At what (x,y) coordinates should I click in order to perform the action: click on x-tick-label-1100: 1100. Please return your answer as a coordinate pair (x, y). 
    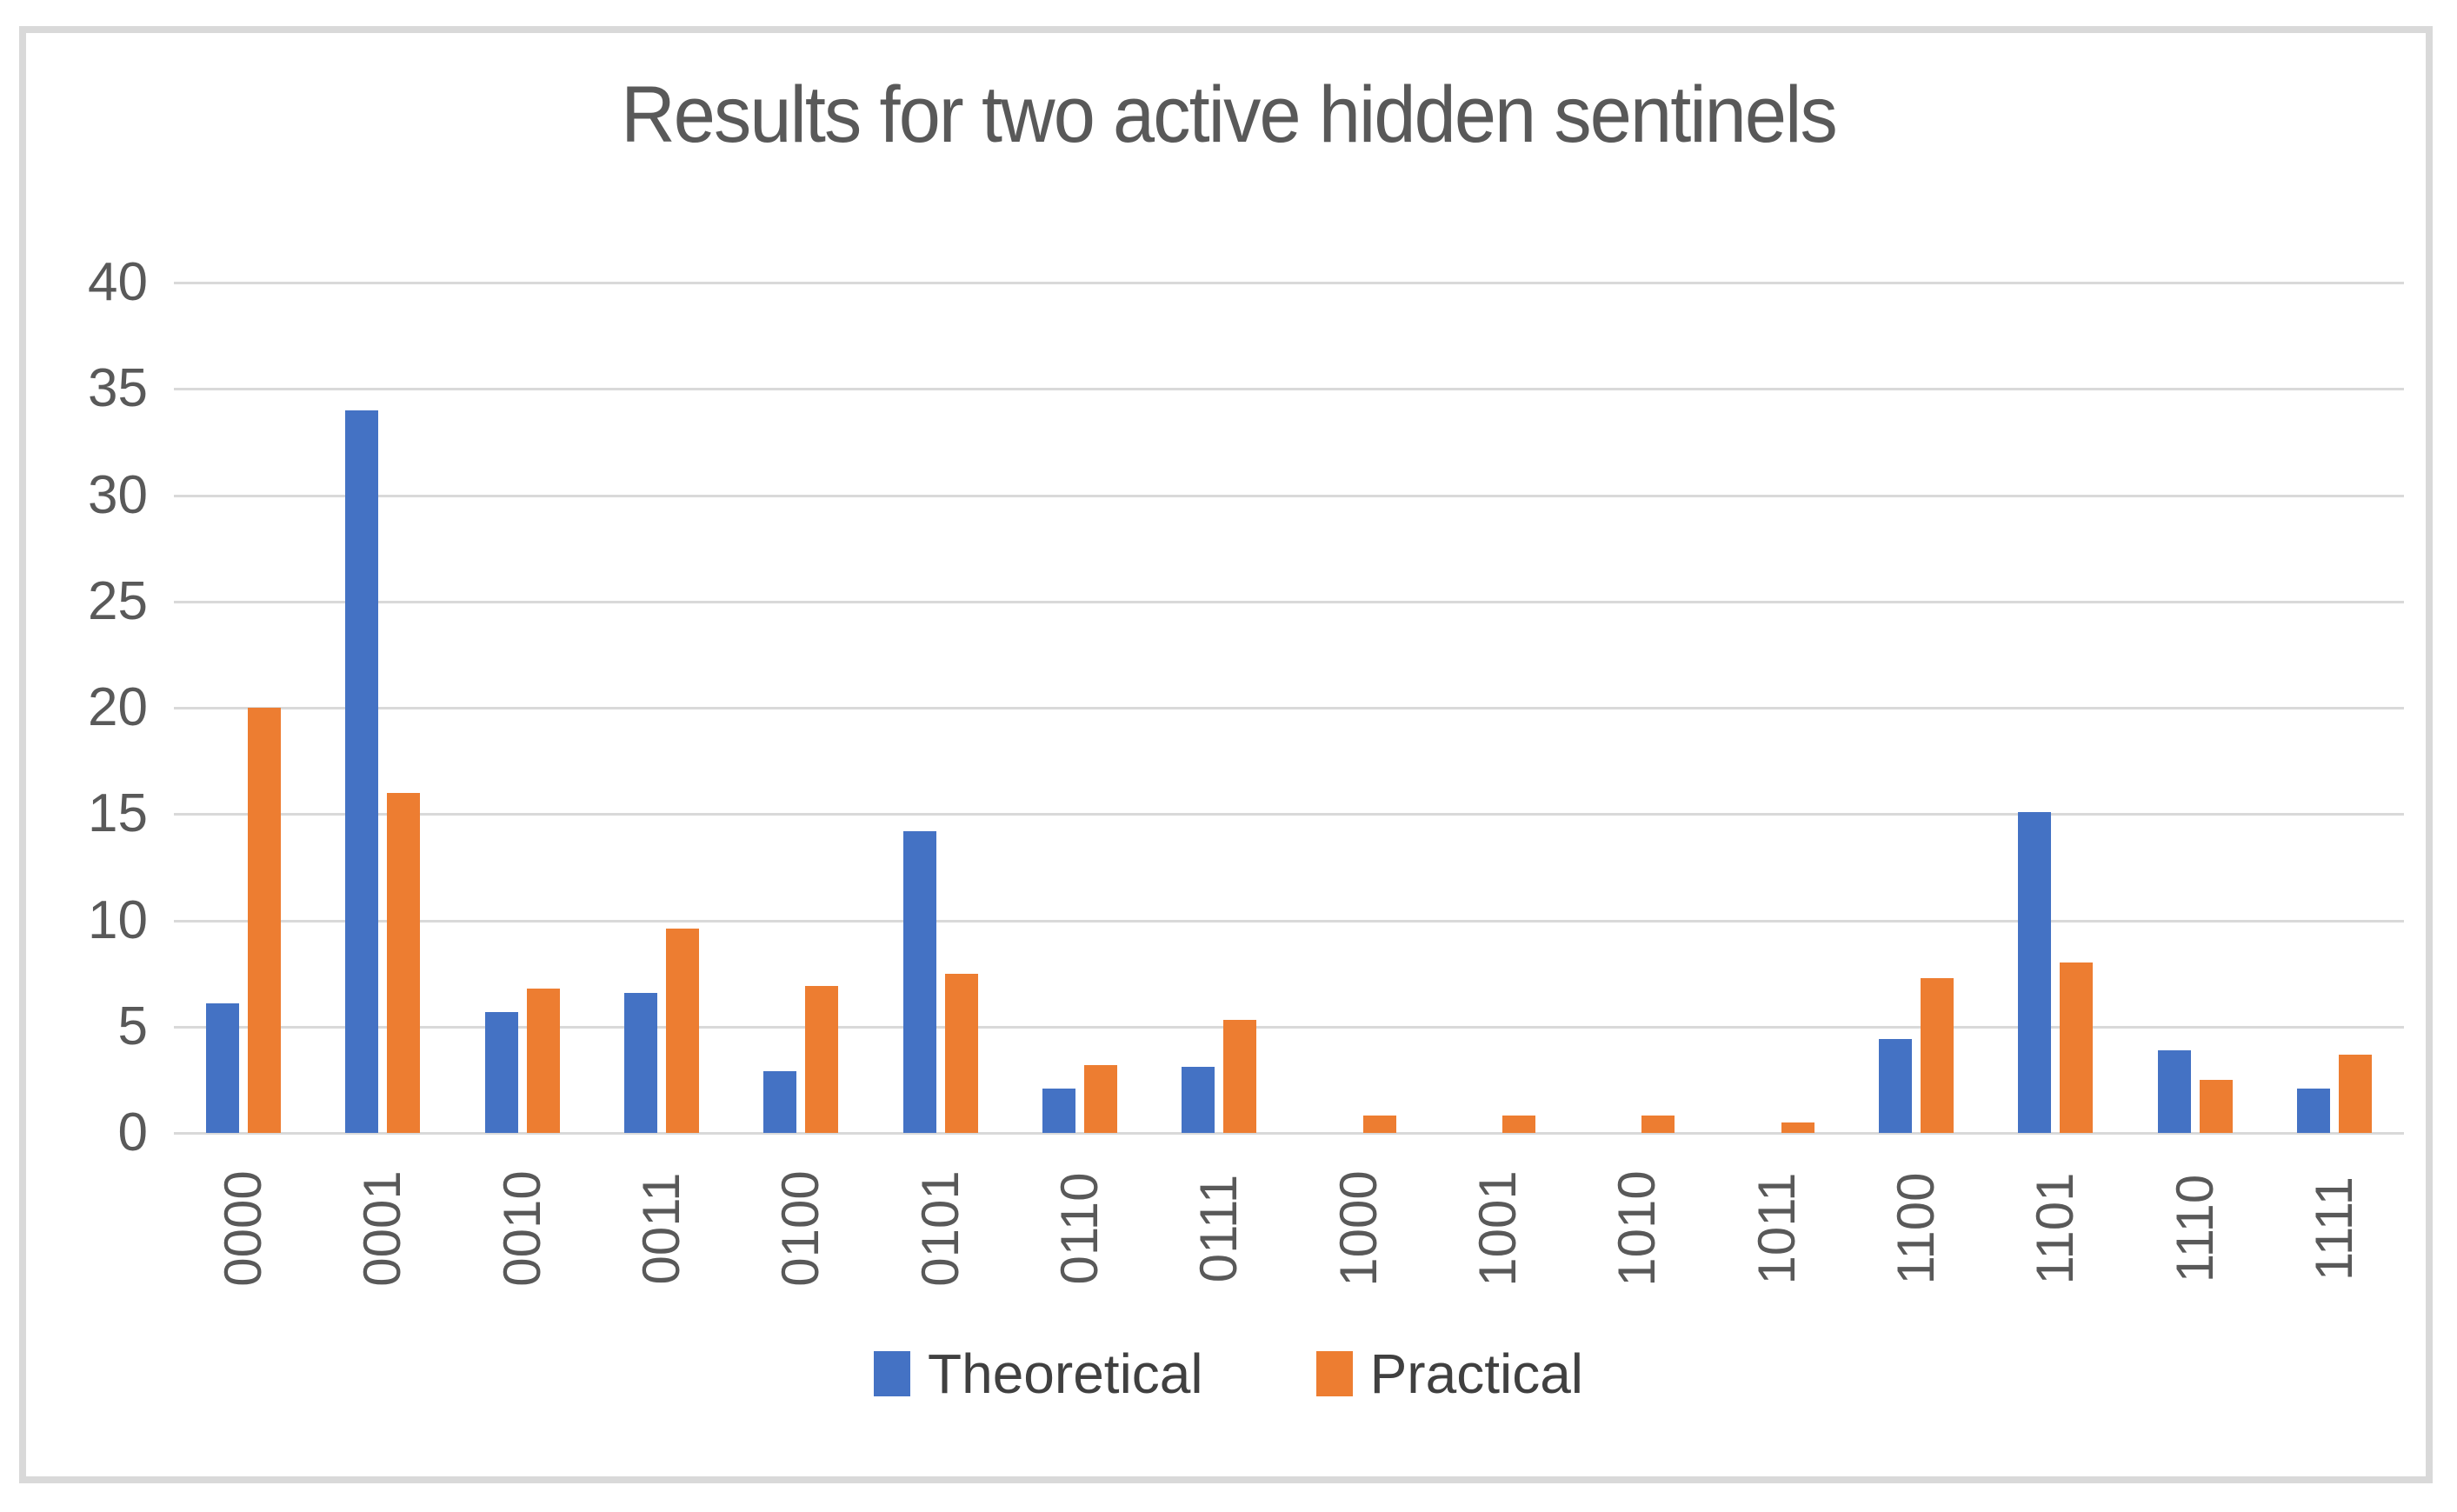
    Looking at the image, I should click on (1915, 1228).